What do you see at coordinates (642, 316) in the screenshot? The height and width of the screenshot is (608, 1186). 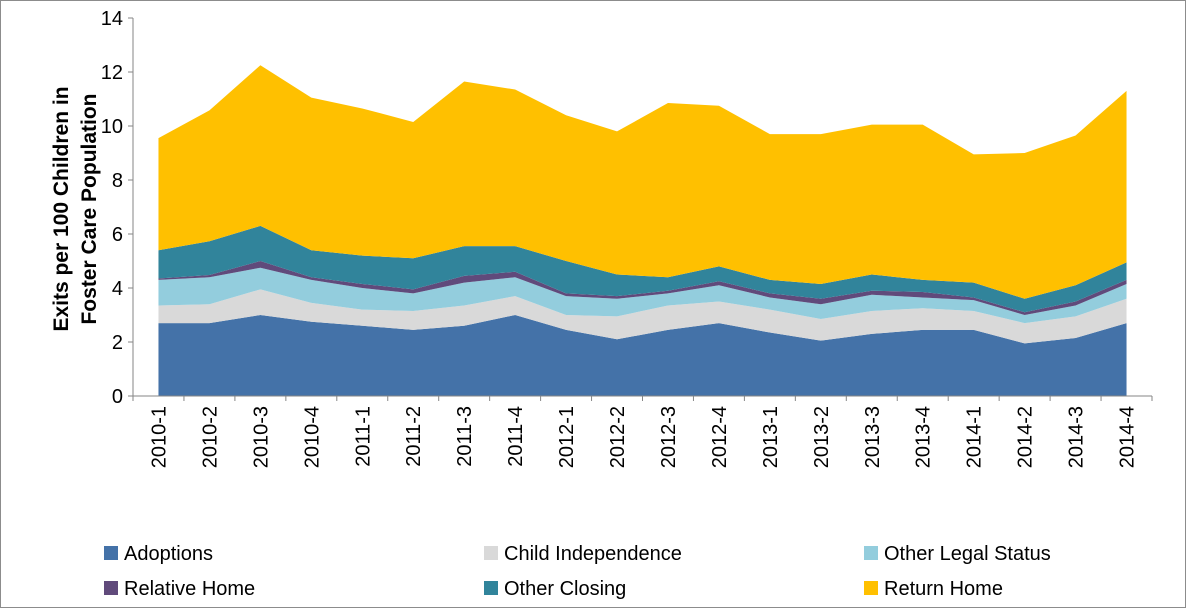 I see `area-child-independence` at bounding box center [642, 316].